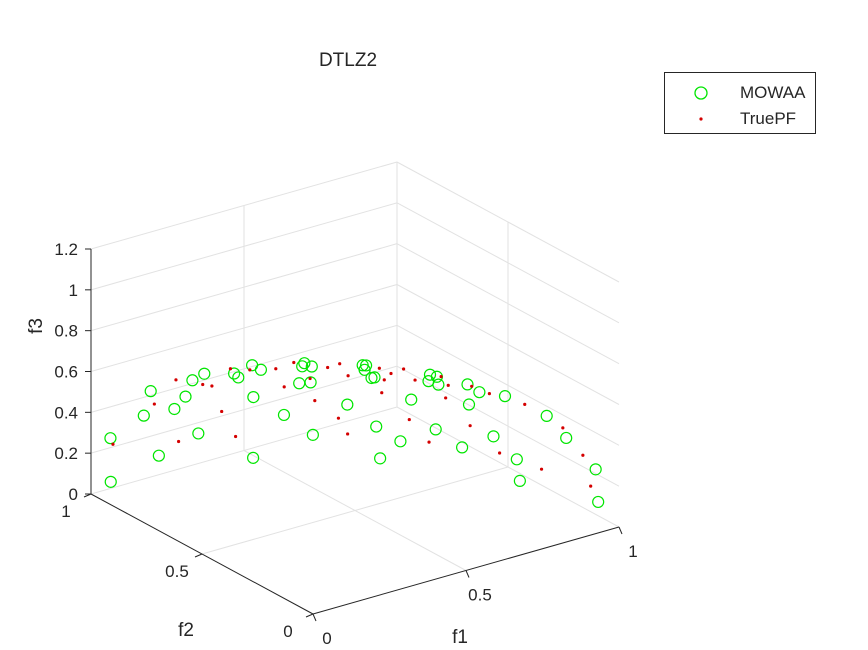  I want to click on x-tick-label: 0.5, so click(480, 595).